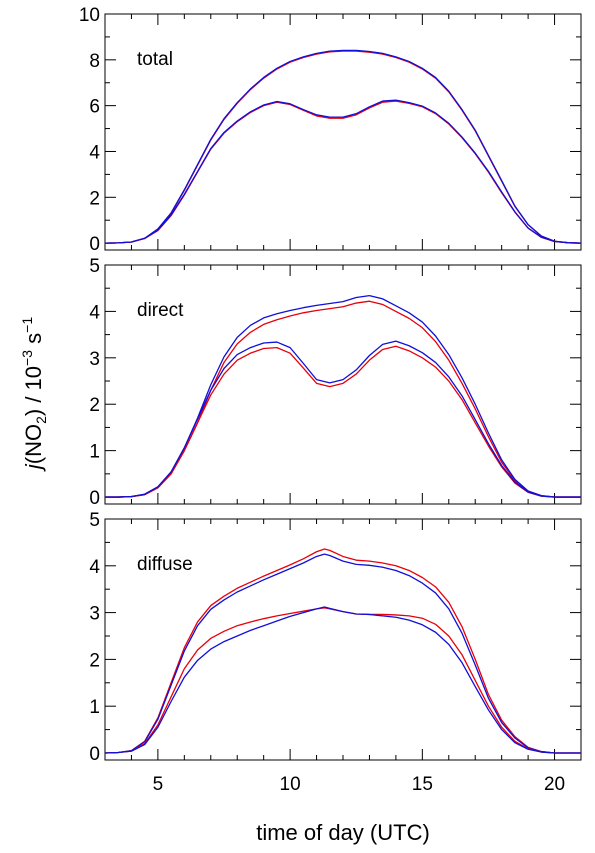 The image size is (595, 853). What do you see at coordinates (554, 784) in the screenshot?
I see `x-tick-label: 20` at bounding box center [554, 784].